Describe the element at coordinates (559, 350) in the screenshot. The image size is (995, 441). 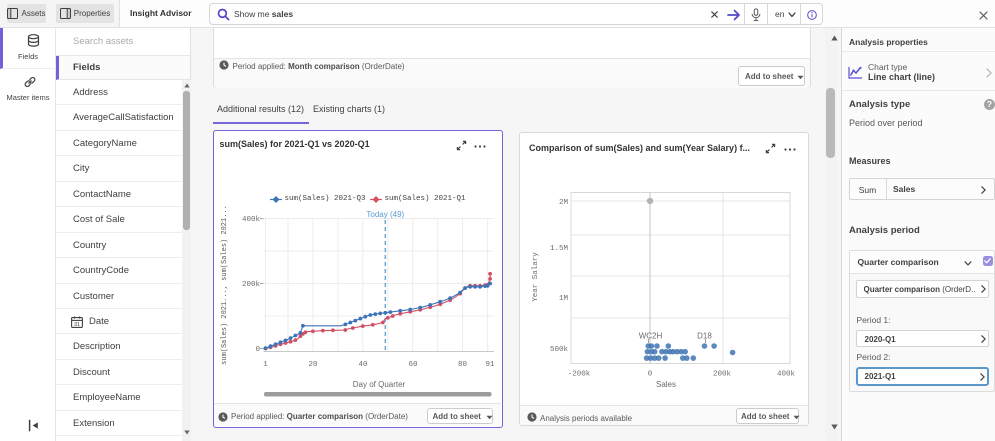
I see `svg-text: 500k` at that location.